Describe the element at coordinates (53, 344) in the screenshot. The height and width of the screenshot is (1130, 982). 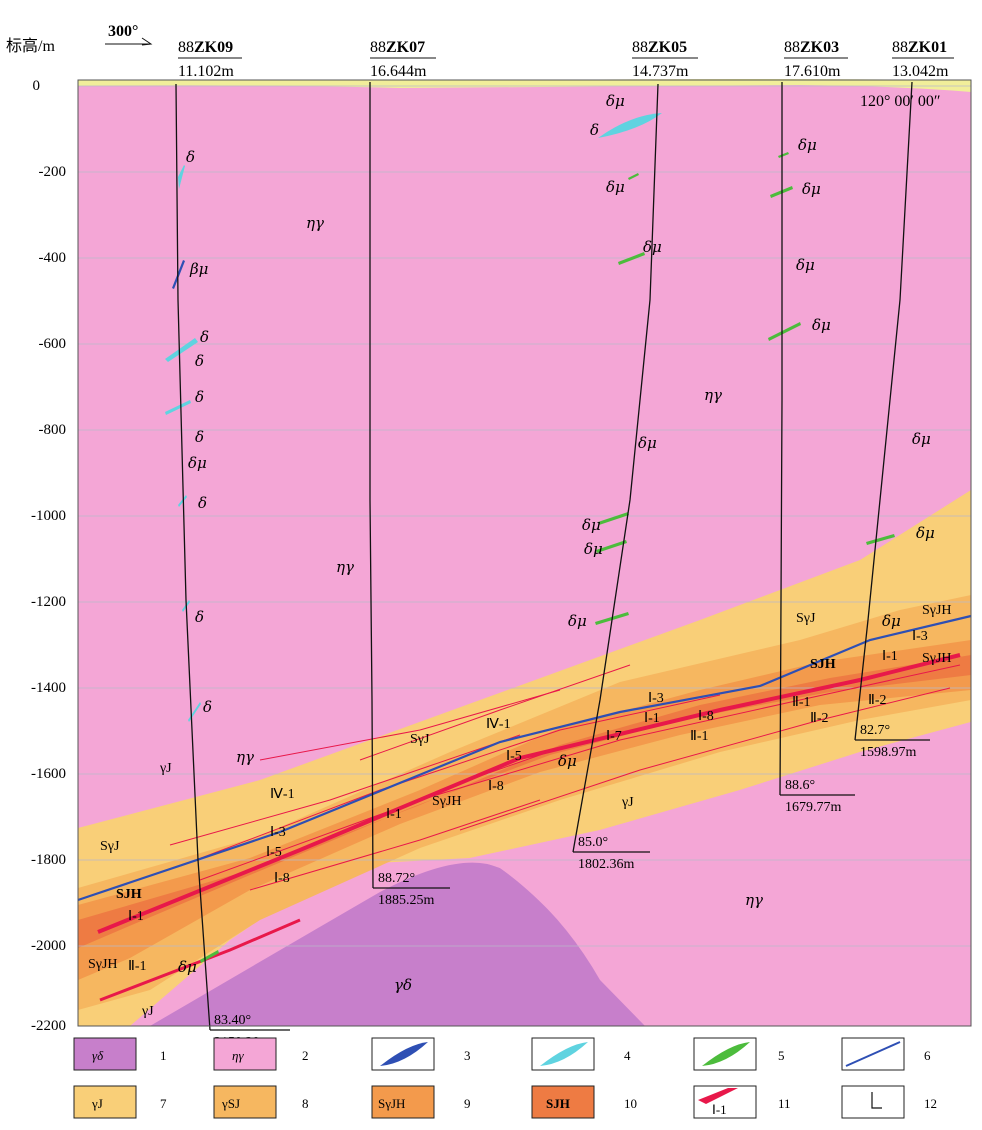
I see `elevation-tick: -600` at that location.